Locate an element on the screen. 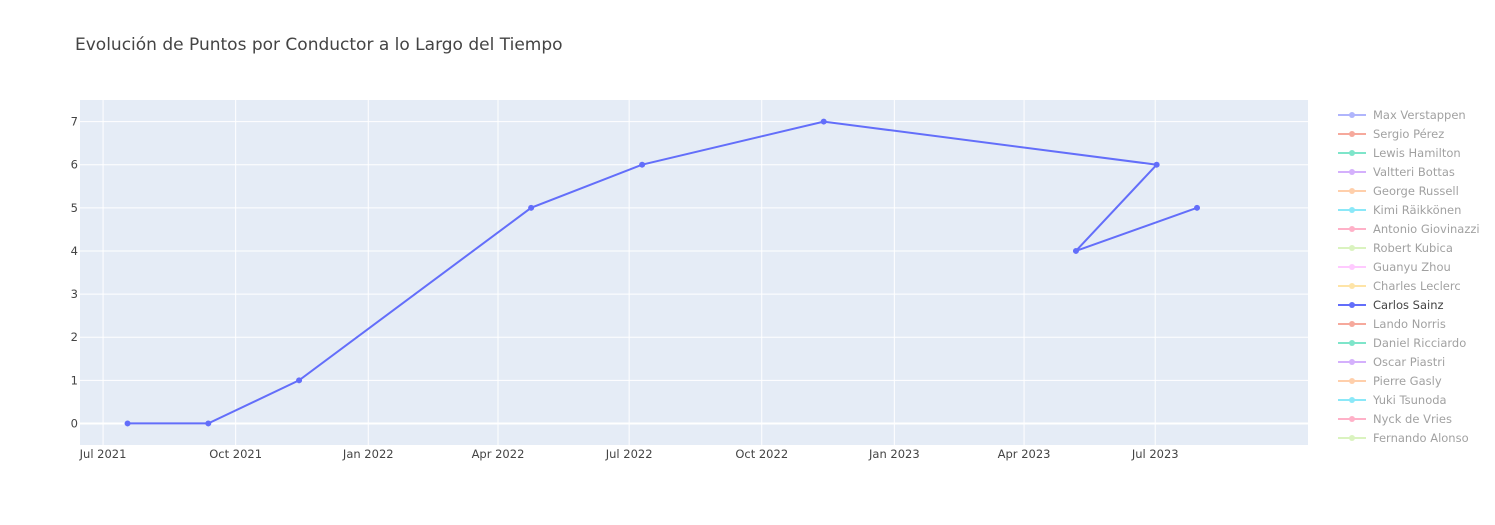 The image size is (1495, 525). legend-label: Carlos Sainz is located at coordinates (1408, 305).